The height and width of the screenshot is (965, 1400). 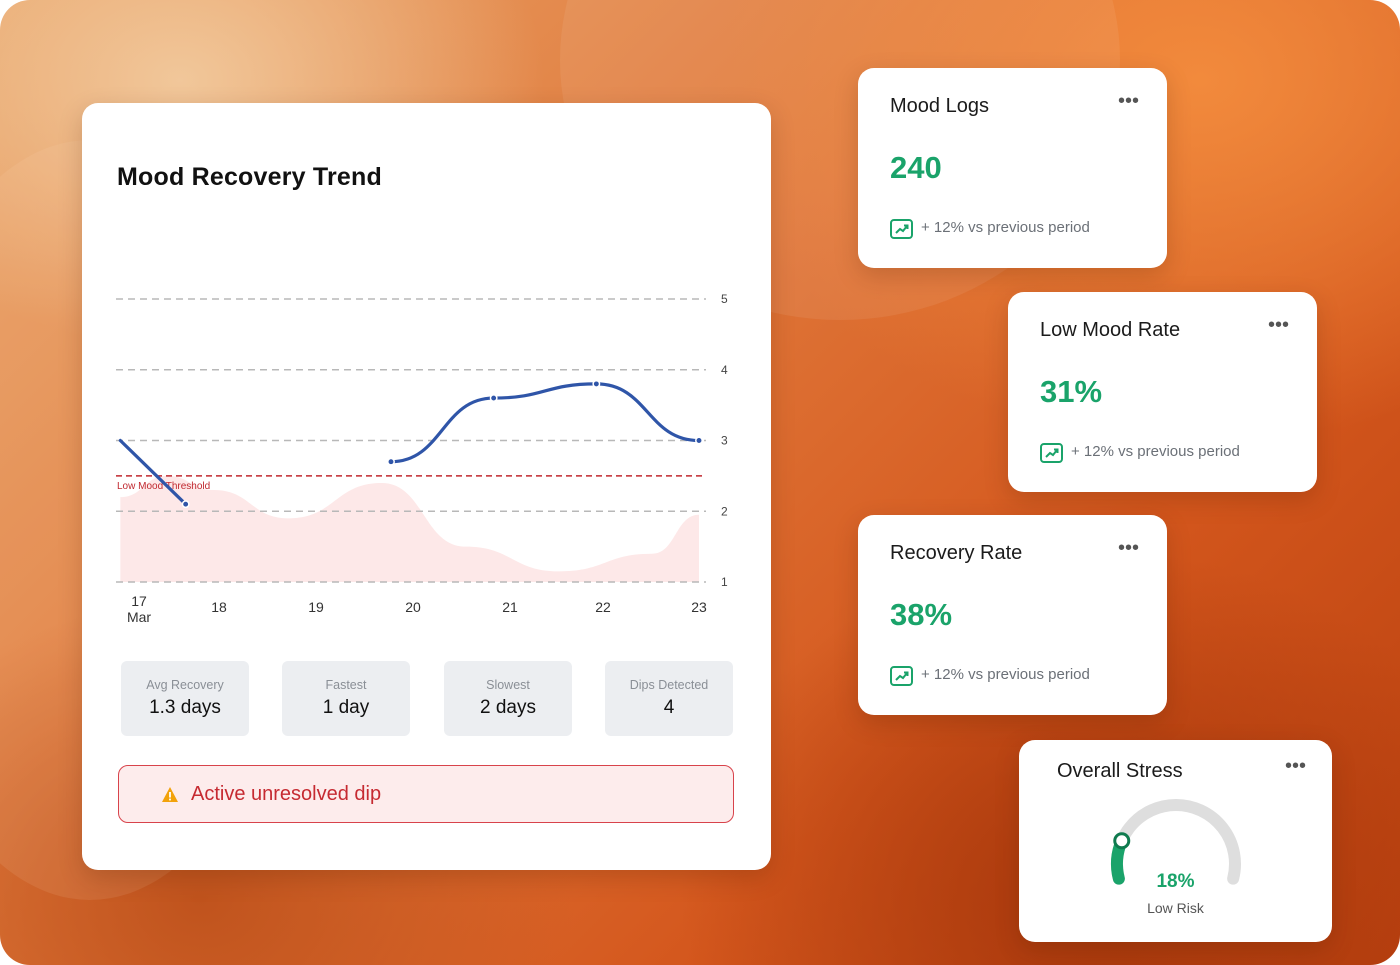 I want to click on kpi-value: 240, so click(x=916, y=167).